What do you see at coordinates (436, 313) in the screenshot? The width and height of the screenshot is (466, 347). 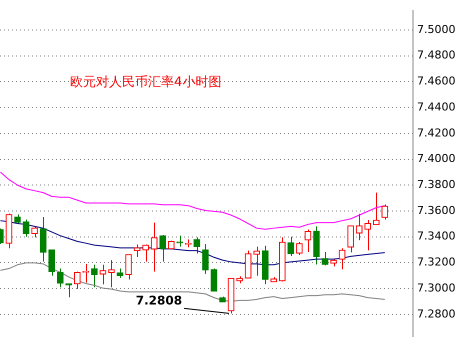 I see `y-tick-label: 7.2800` at bounding box center [436, 313].